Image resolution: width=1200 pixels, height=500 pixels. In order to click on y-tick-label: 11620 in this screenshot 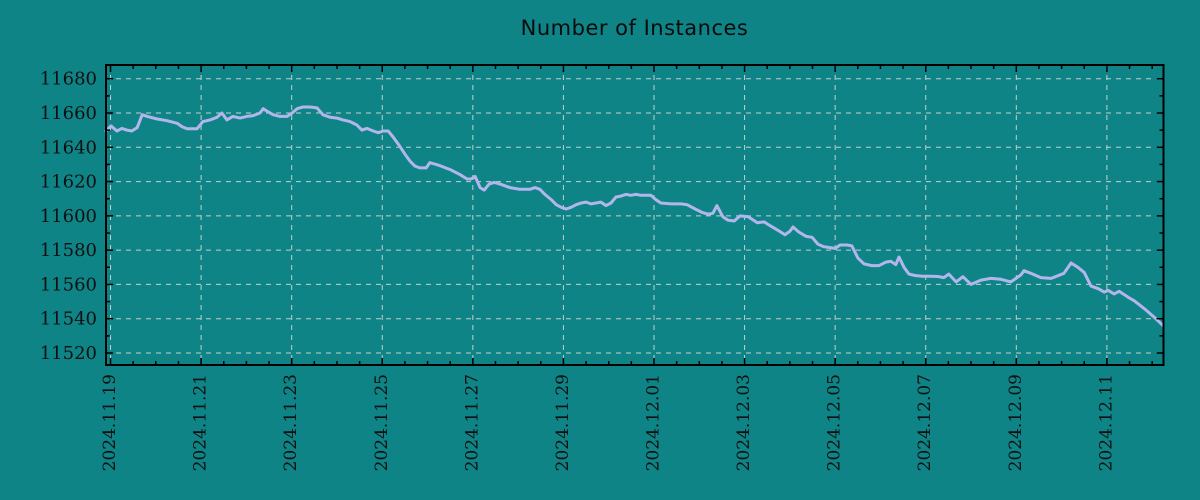, I will do `click(68, 182)`.